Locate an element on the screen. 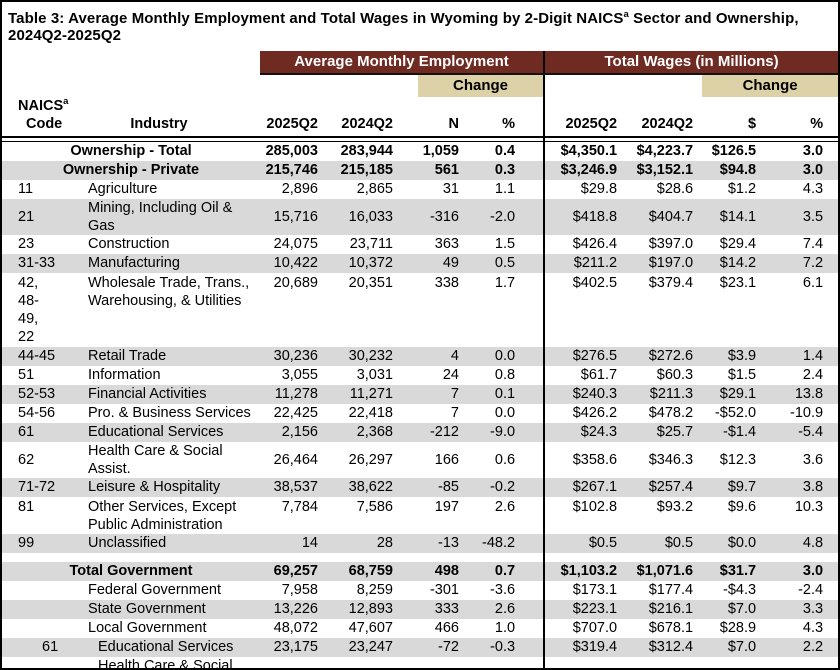 The height and width of the screenshot is (670, 840). header-rule-right is located at coordinates (691, 140).